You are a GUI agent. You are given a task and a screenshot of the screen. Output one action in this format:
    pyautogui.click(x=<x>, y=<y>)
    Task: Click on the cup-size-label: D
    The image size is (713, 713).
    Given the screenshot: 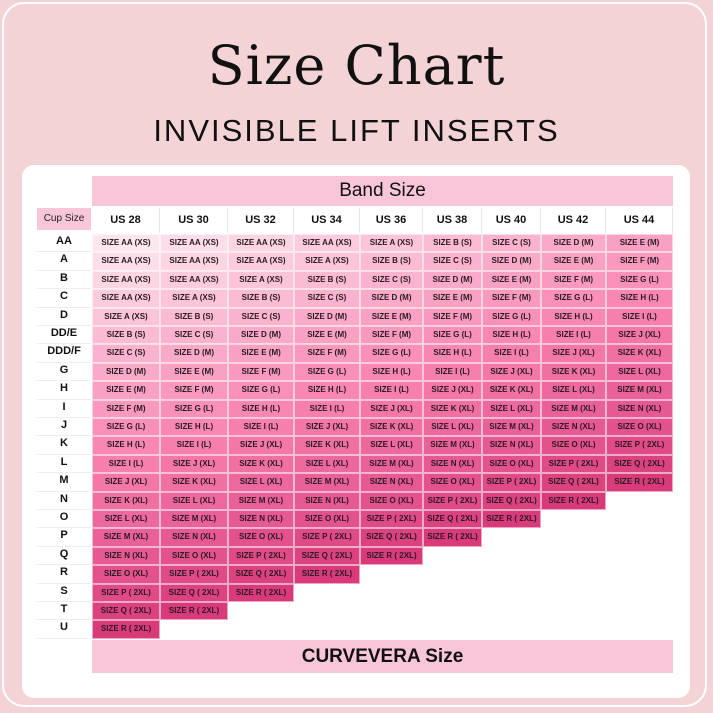 What is the action you would take?
    pyautogui.click(x=64, y=317)
    